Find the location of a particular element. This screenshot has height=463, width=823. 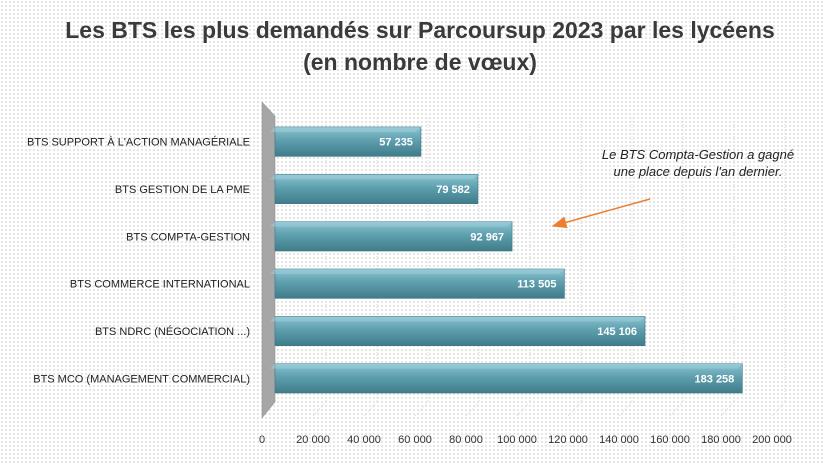

x-tick-label: 60 000 is located at coordinates (415, 440).